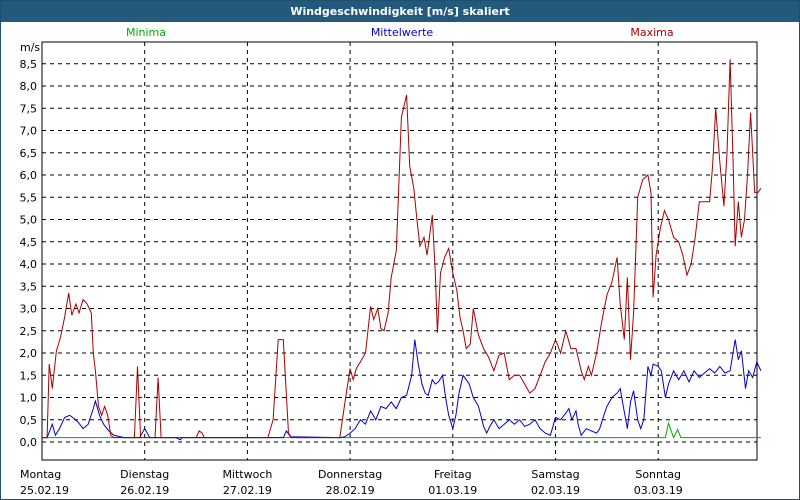 This screenshot has height=500, width=800. Describe the element at coordinates (29, 220) in the screenshot. I see `y-tick-label: 5,0` at that location.